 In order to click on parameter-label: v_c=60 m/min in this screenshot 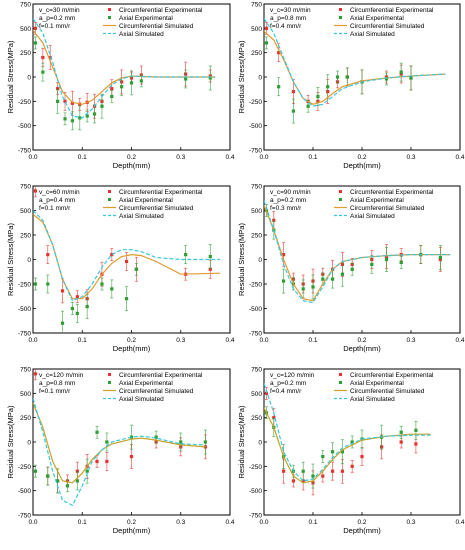, I will do `click(59, 192)`.